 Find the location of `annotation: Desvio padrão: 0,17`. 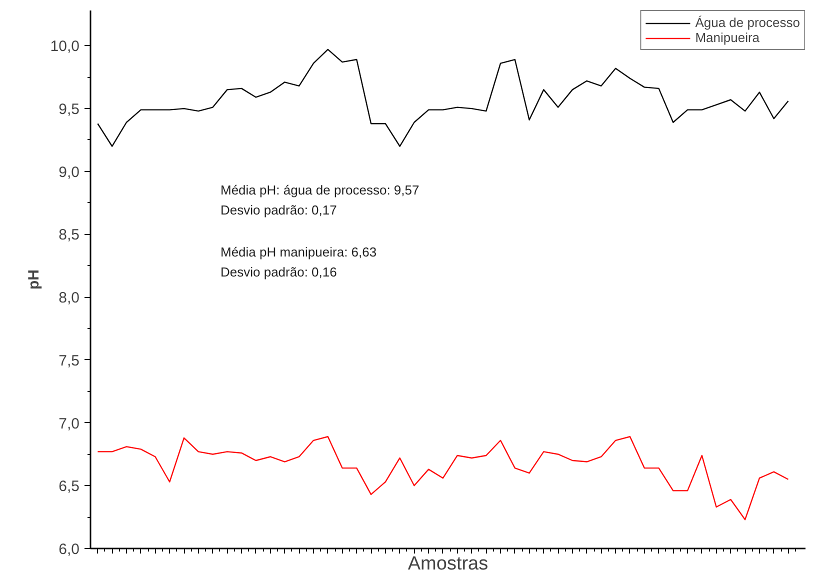

annotation: Desvio padrão: 0,17 is located at coordinates (278, 210).